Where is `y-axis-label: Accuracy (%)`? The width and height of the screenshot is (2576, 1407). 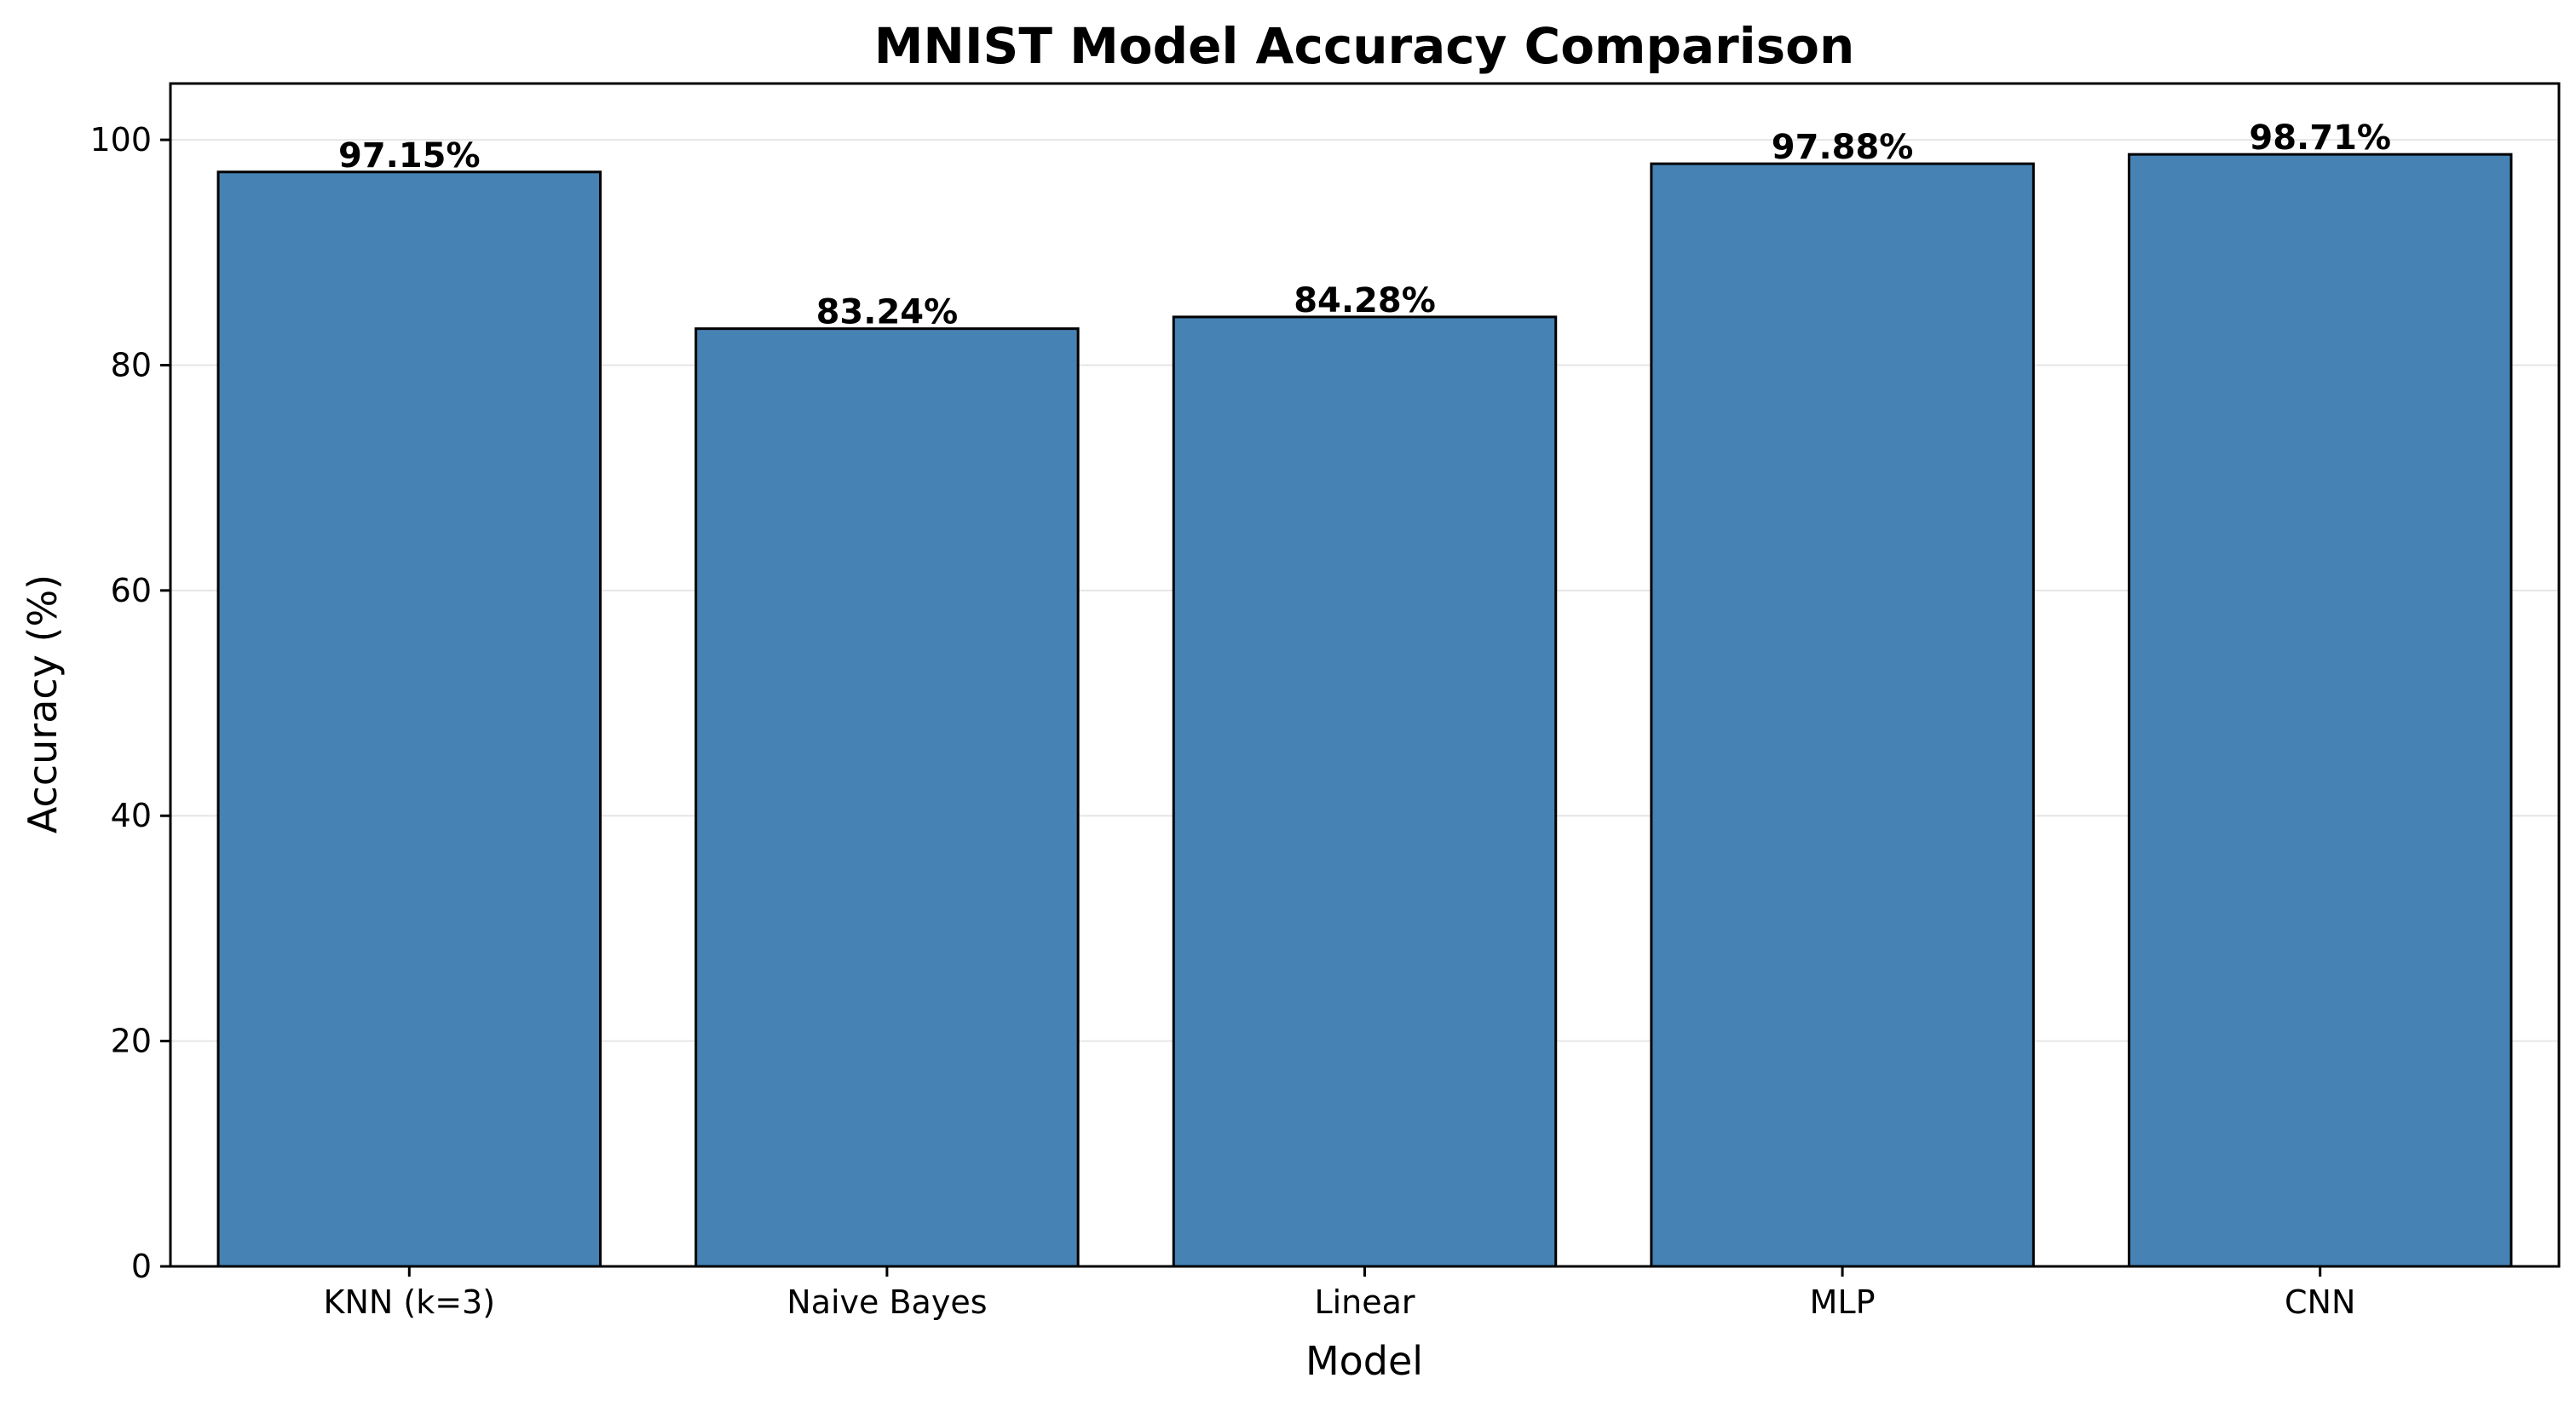
y-axis-label: Accuracy (%) is located at coordinates (43, 703).